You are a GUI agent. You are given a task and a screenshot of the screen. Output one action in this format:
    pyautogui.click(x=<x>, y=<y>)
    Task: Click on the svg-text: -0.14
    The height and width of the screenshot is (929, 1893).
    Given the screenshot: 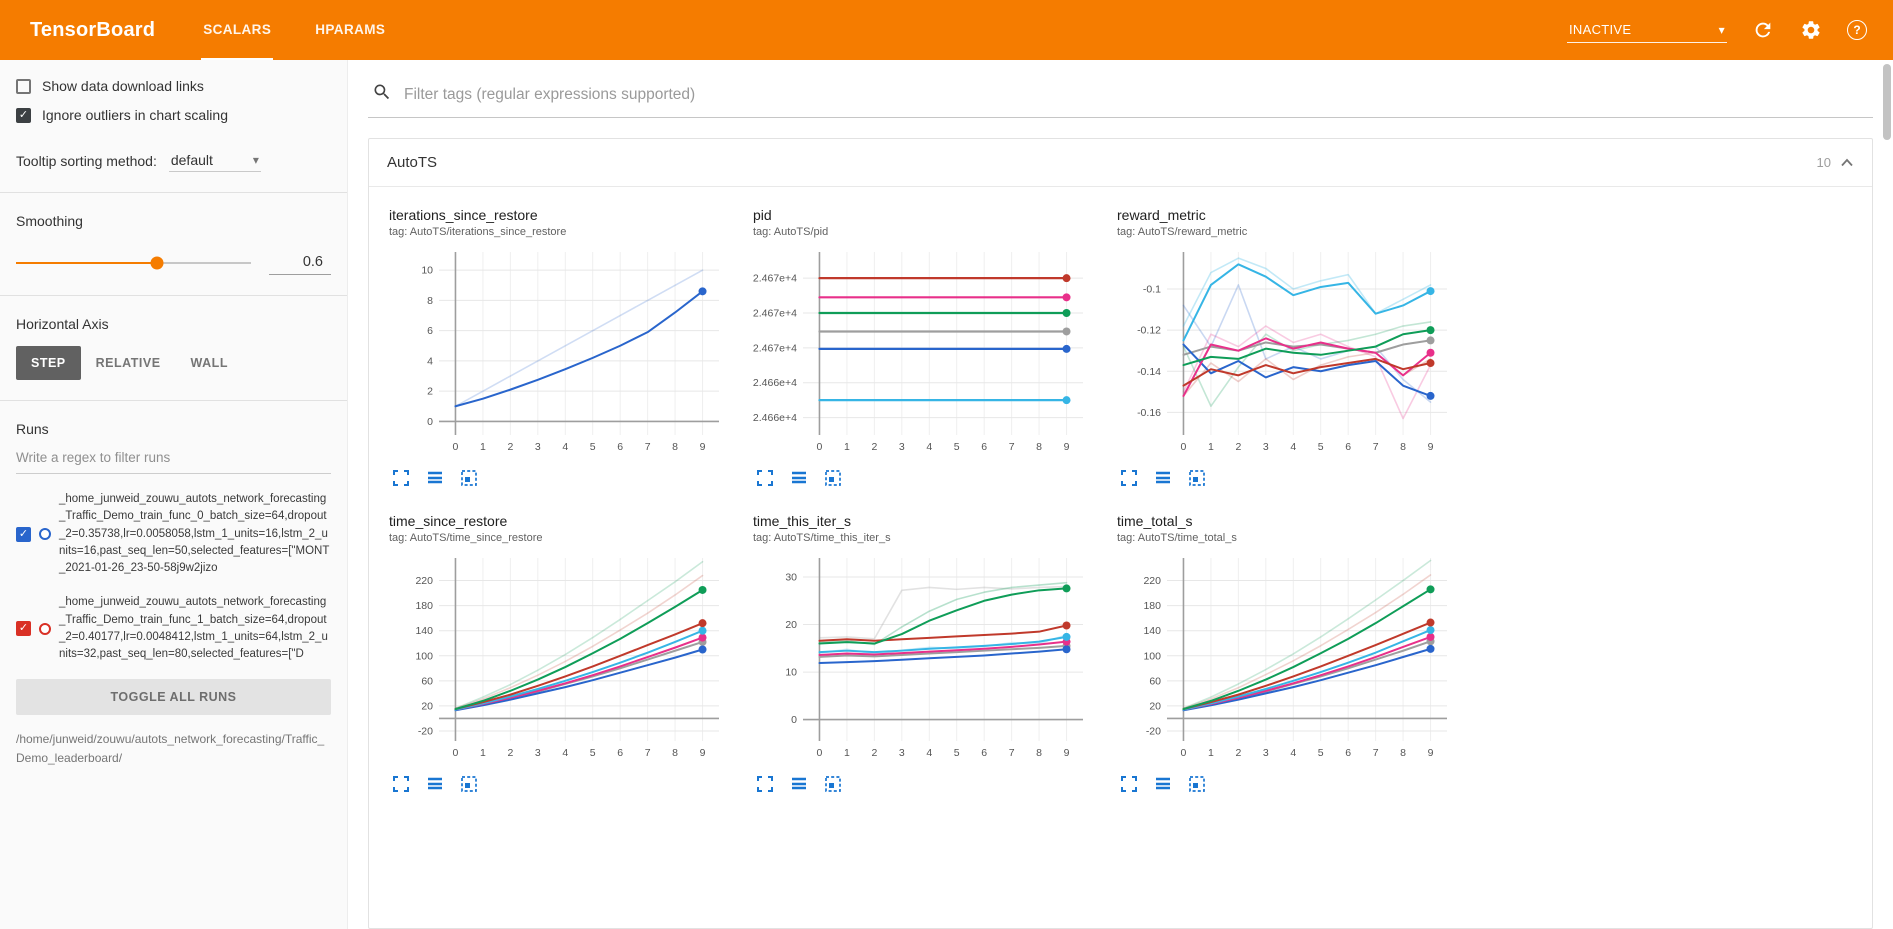 What is the action you would take?
    pyautogui.click(x=1149, y=372)
    